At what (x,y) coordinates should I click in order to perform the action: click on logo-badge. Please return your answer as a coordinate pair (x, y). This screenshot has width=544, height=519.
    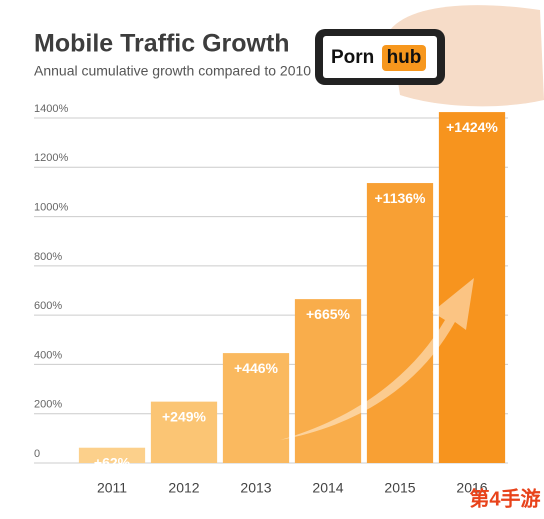
    Looking at the image, I should click on (404, 58).